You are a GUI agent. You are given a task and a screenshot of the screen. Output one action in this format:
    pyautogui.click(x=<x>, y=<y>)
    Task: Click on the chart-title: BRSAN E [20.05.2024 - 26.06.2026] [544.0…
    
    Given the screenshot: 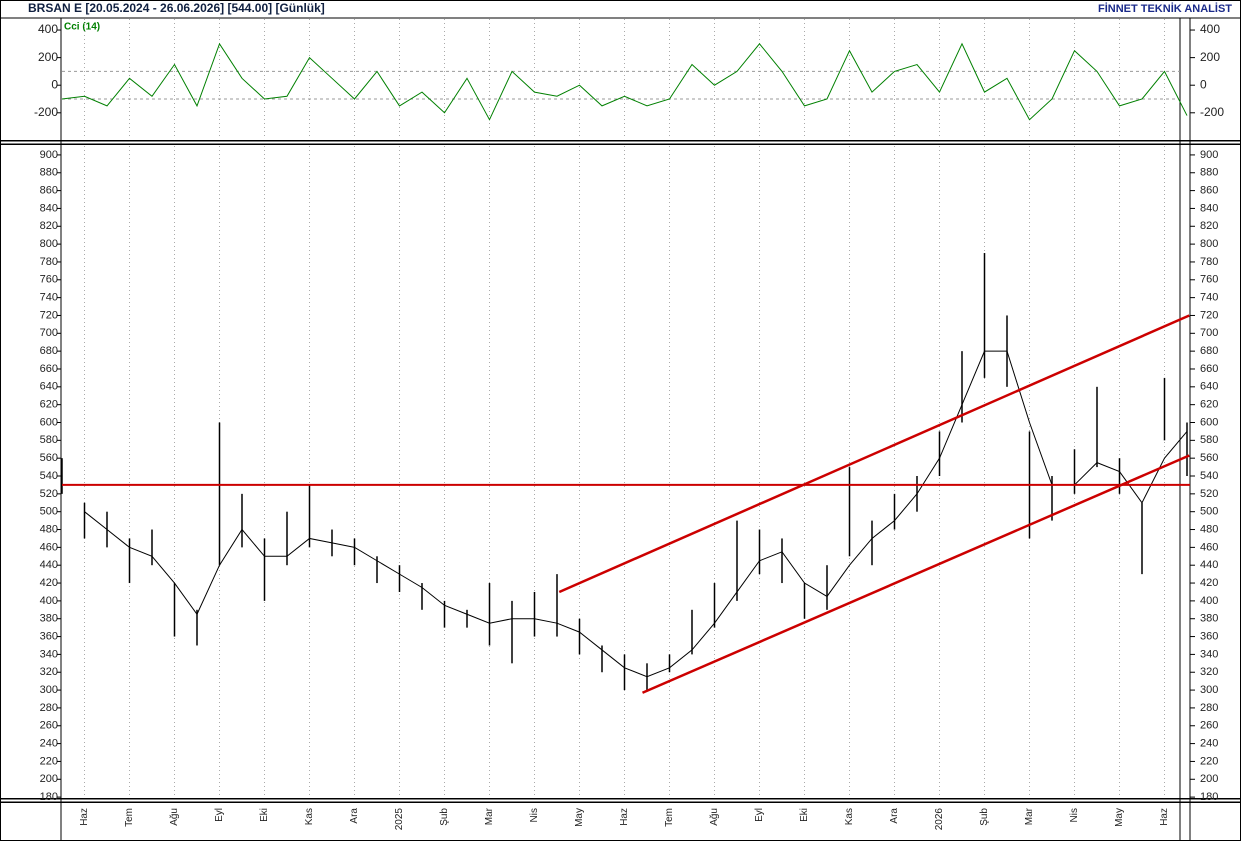 What is the action you would take?
    pyautogui.click(x=176, y=8)
    